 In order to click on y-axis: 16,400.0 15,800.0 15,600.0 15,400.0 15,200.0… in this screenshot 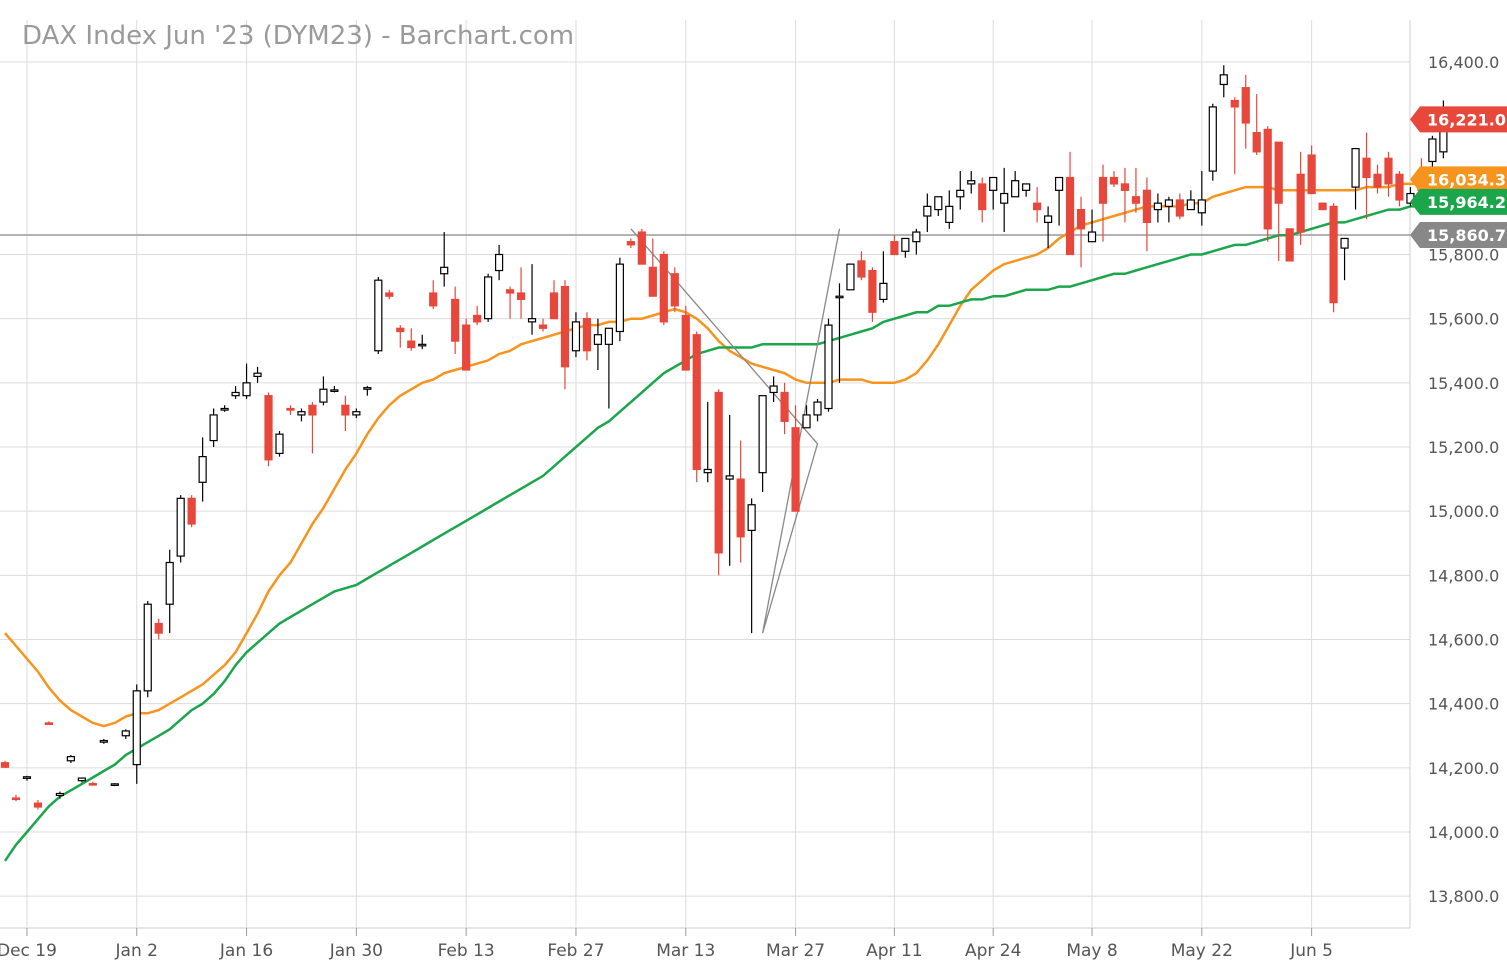, I will do `click(1463, 479)`.